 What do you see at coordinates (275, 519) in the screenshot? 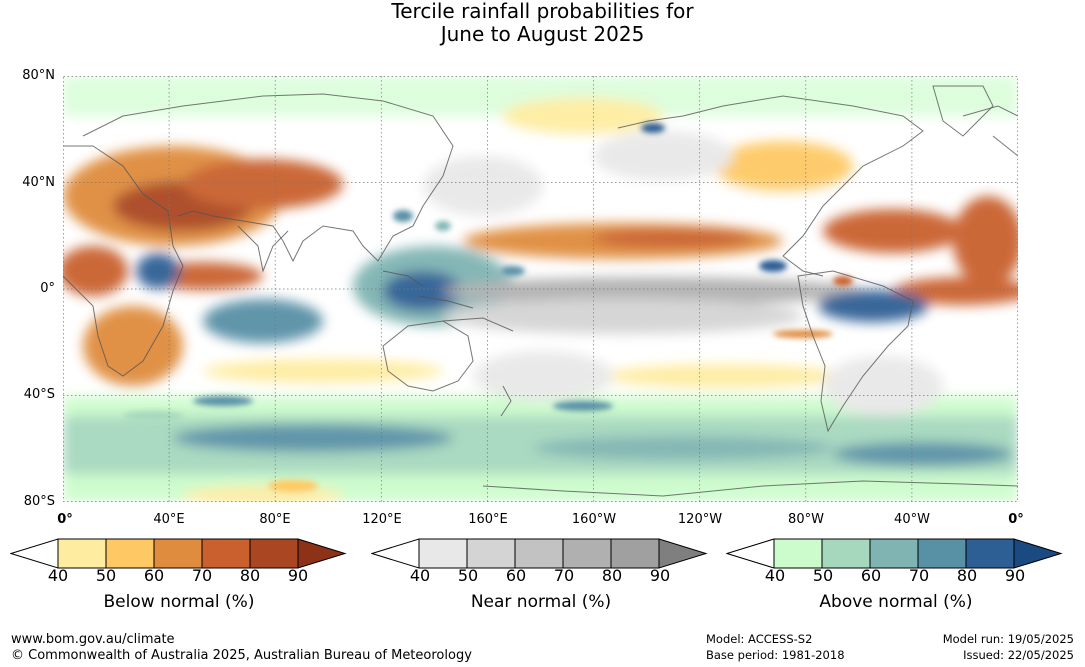
I see `lon-label-80e: 80°E` at bounding box center [275, 519].